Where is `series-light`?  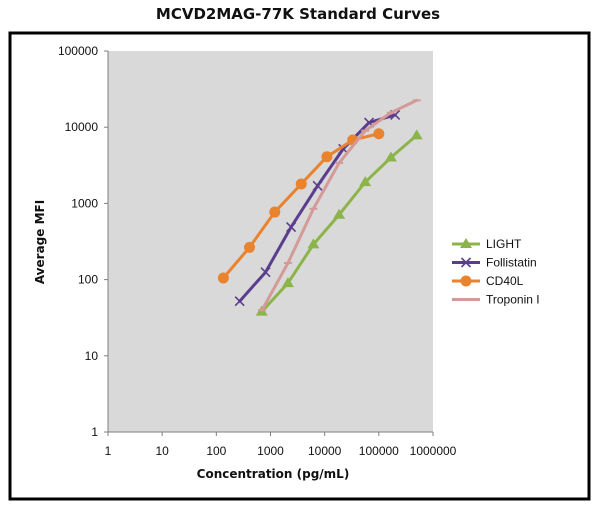 series-light is located at coordinates (339, 222).